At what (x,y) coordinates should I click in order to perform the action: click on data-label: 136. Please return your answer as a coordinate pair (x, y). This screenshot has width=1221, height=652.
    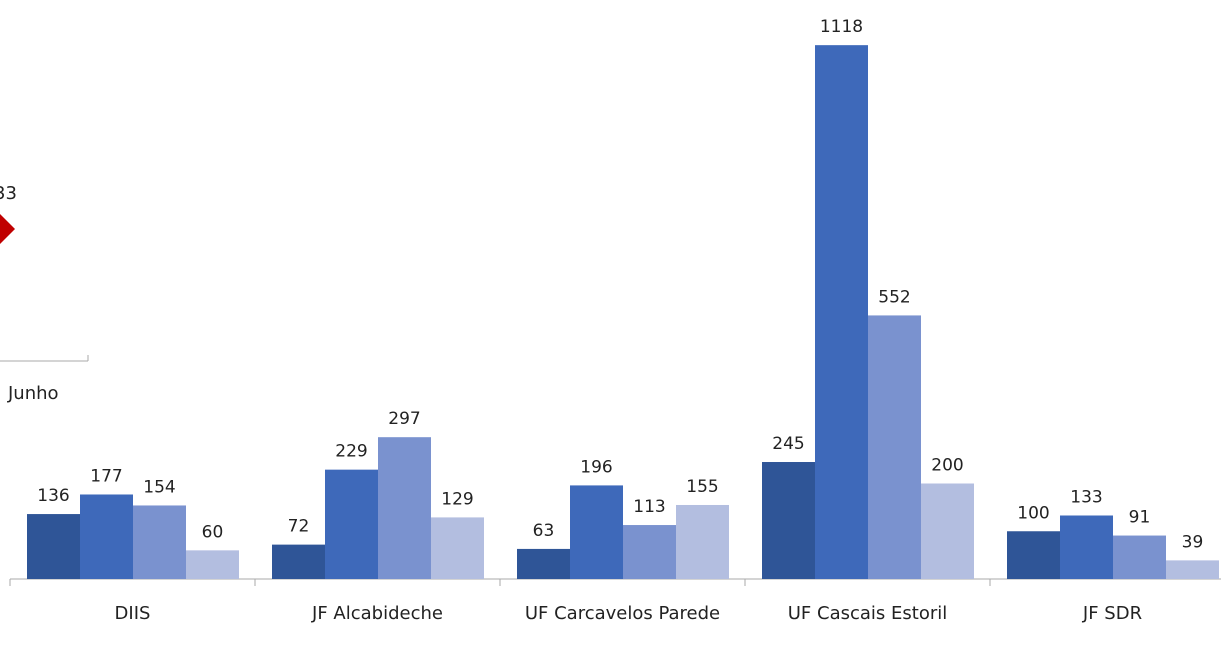
    Looking at the image, I should click on (53, 496).